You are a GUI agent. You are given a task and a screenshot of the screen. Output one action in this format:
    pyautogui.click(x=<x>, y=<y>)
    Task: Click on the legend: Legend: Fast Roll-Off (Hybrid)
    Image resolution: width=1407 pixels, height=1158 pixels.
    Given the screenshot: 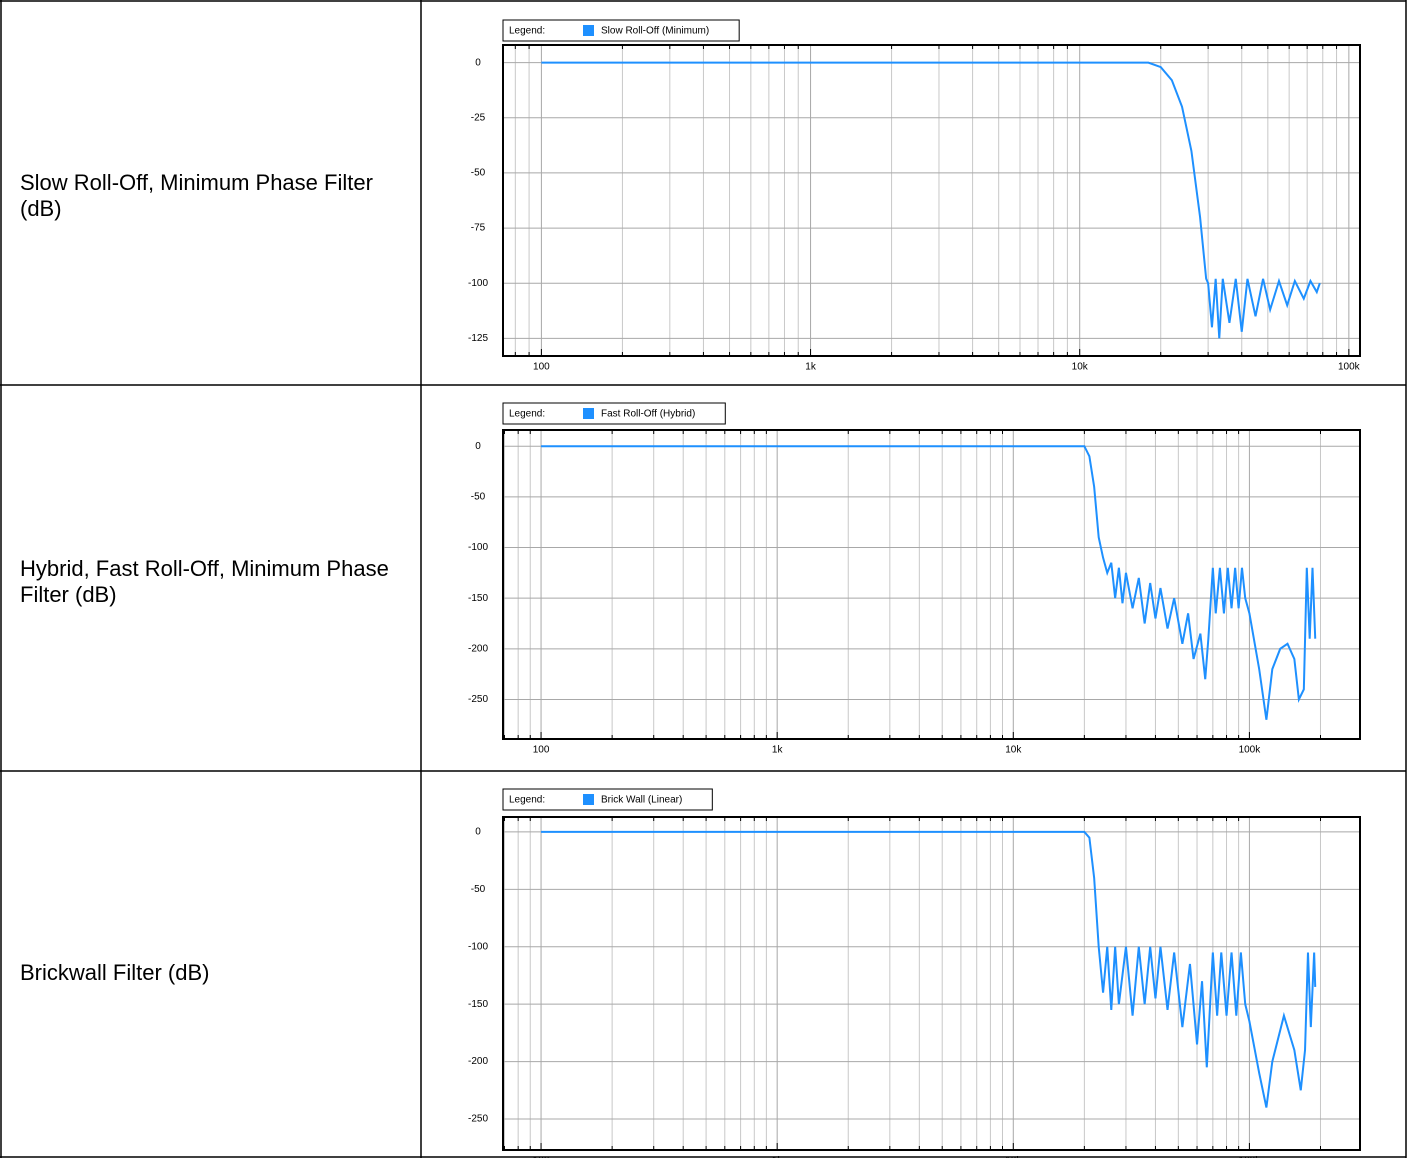 What is the action you would take?
    pyautogui.click(x=614, y=413)
    